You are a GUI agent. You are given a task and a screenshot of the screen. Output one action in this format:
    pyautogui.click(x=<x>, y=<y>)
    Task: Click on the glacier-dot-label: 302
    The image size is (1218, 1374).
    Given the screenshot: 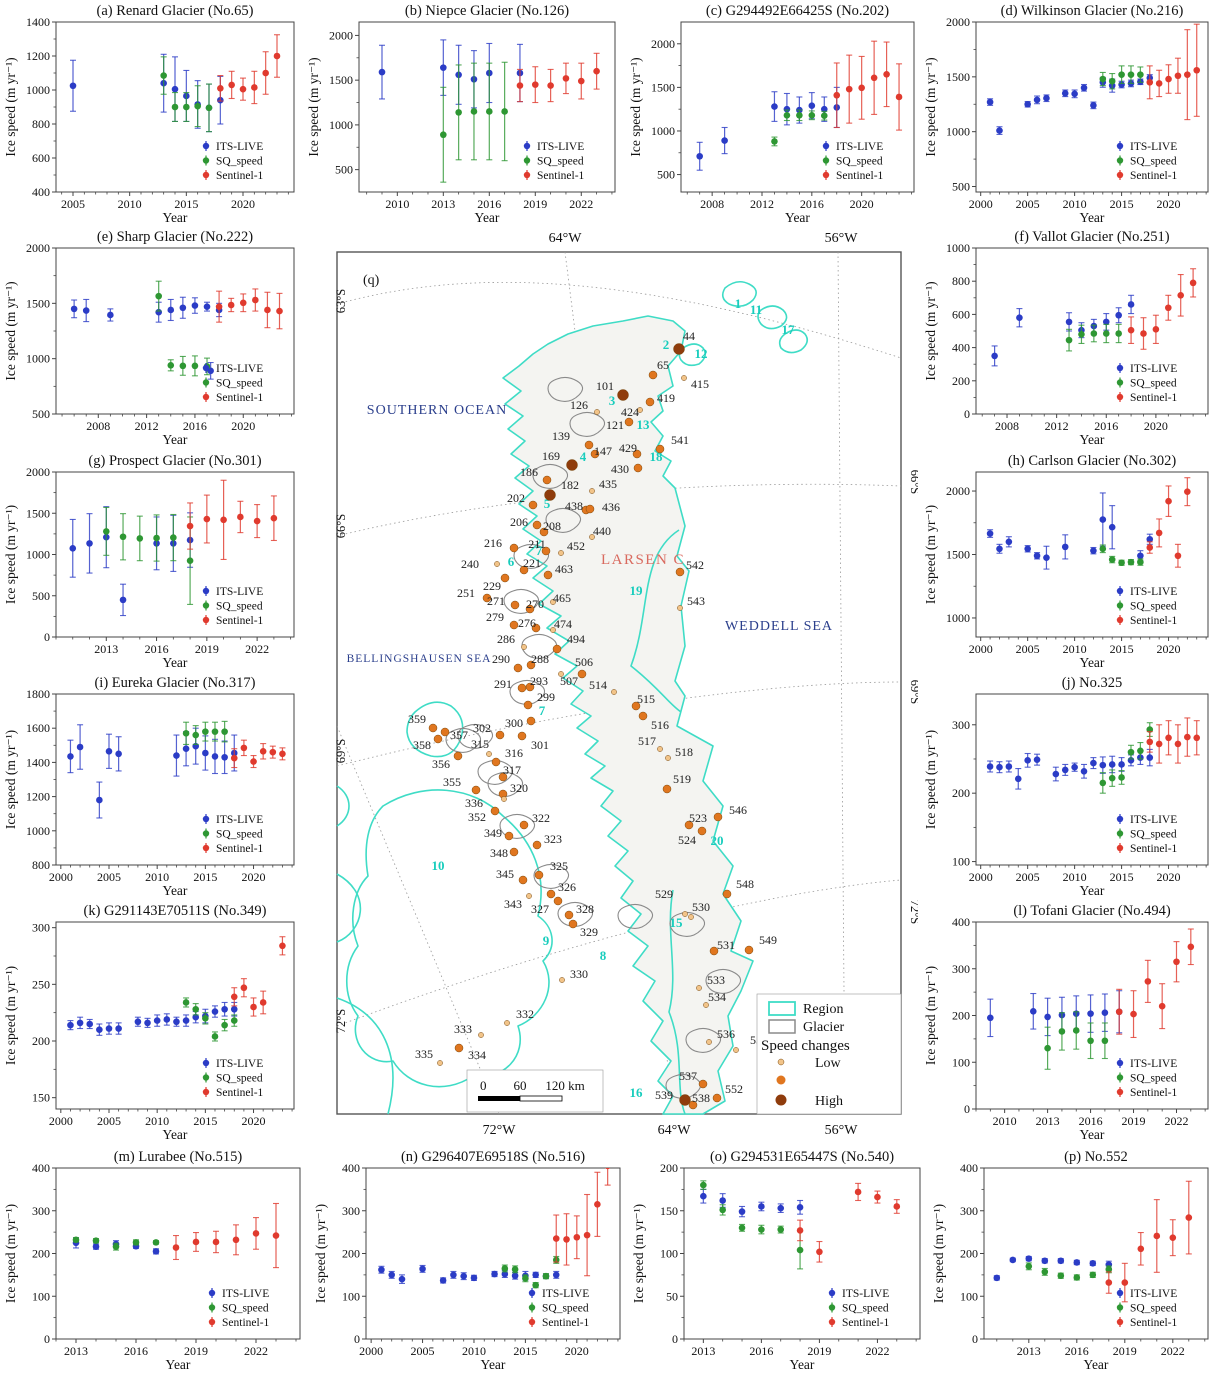 What is the action you would take?
    pyautogui.click(x=482, y=728)
    